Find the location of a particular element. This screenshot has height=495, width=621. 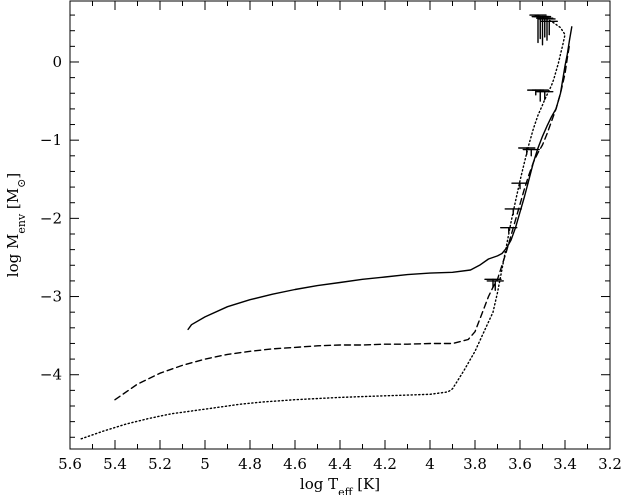

x-tick-label: 3.4 is located at coordinates (565, 464).